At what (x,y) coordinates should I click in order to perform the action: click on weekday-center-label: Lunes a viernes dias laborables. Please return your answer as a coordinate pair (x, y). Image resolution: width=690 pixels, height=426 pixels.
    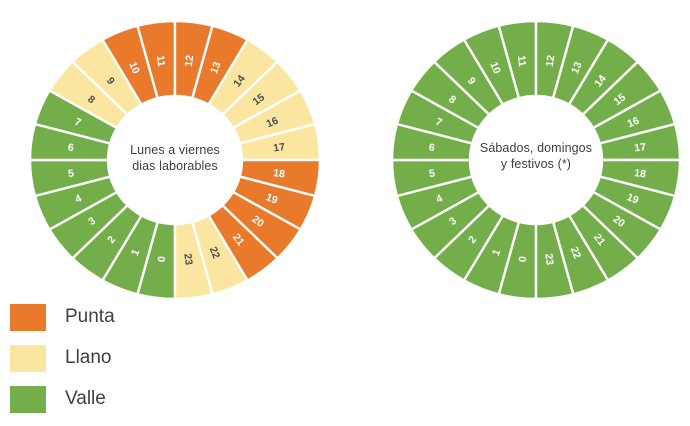
    Looking at the image, I should click on (175, 158).